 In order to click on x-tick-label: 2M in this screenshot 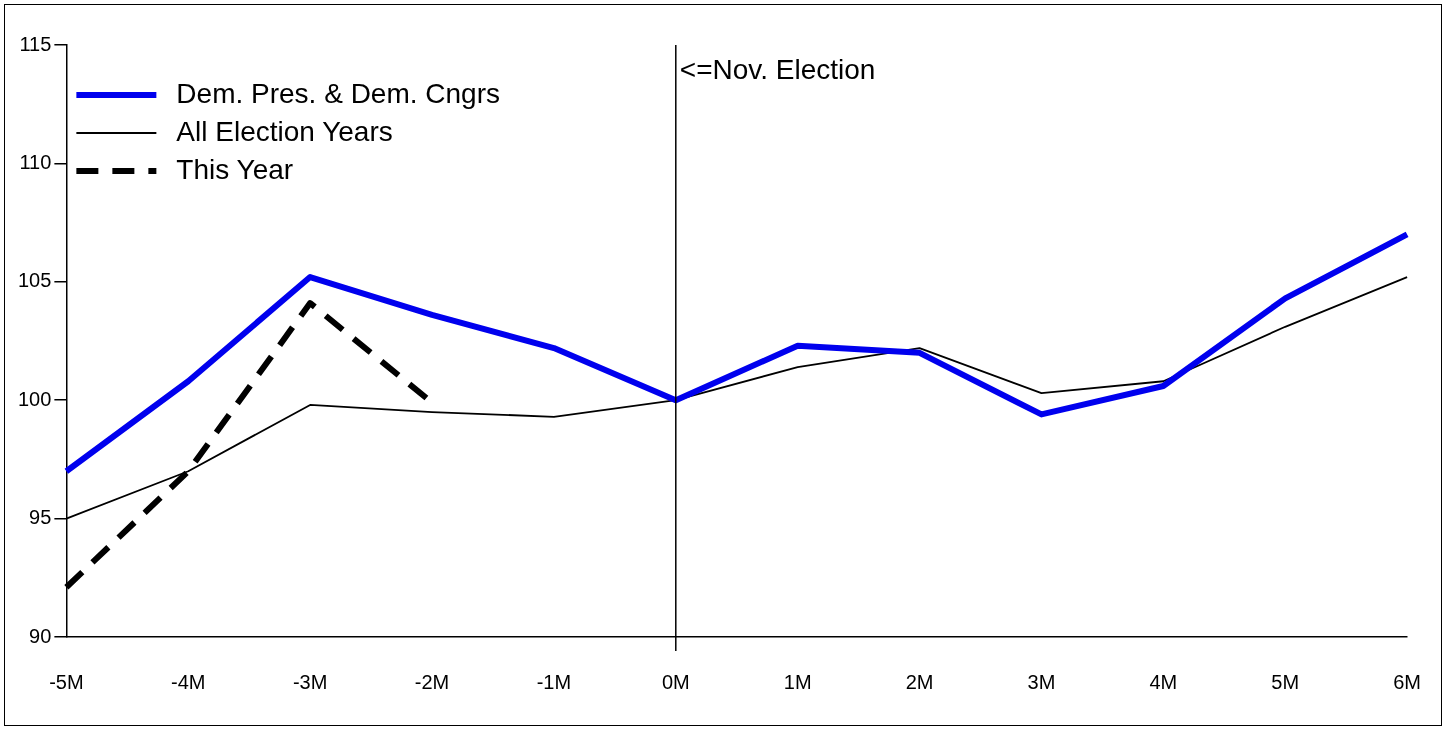, I will do `click(919, 681)`.